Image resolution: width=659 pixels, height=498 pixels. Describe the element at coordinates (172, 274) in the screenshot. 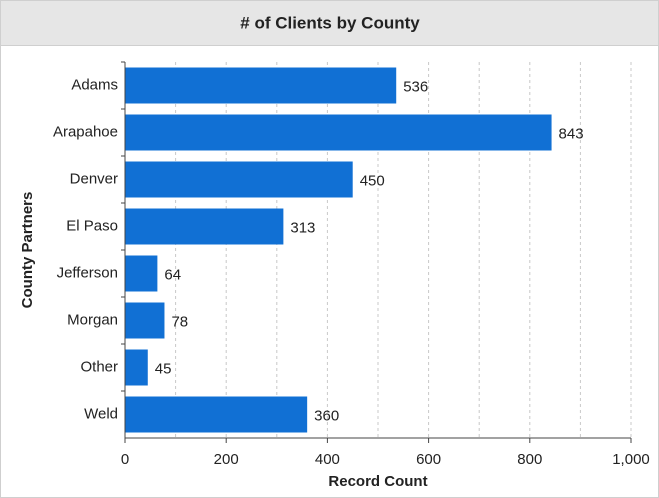

I see `value-label: 64` at that location.